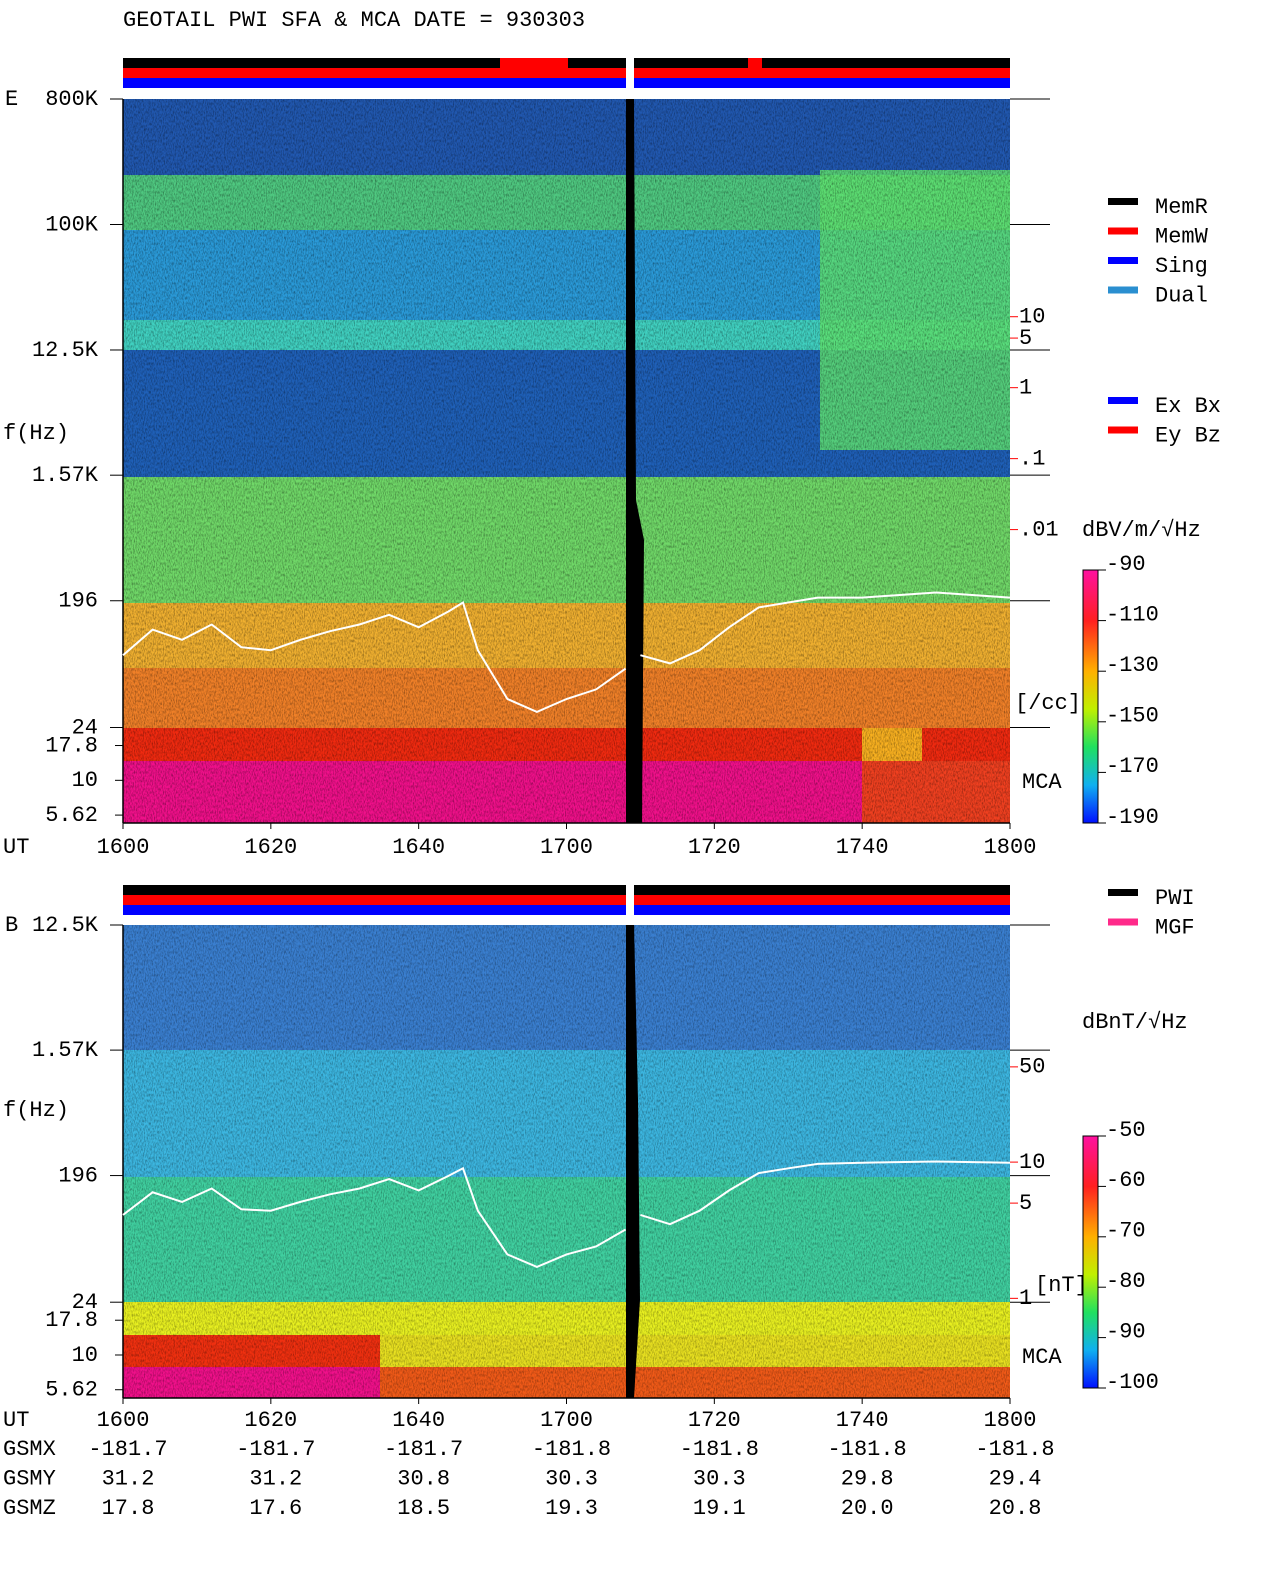 The width and height of the screenshot is (1280, 1593). What do you see at coordinates (719, 1508) in the screenshot?
I see `orbit-value: 19.1` at bounding box center [719, 1508].